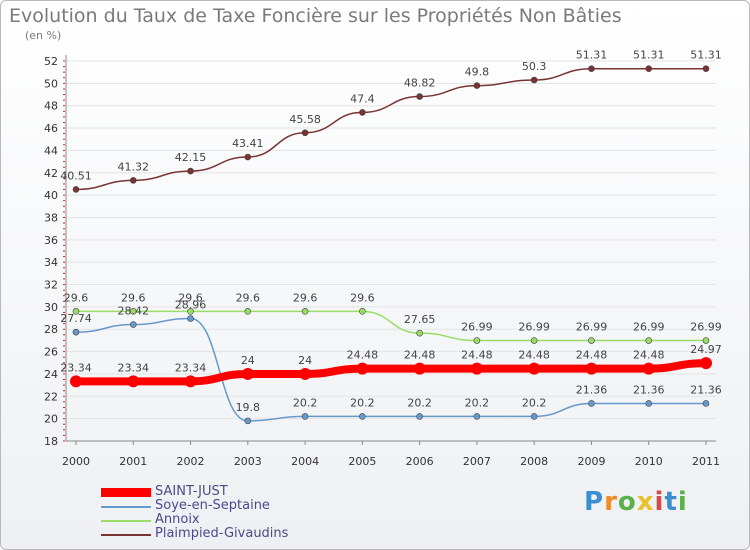 The image size is (750, 550). I want to click on legend-label: Soye-en-Septaine, so click(212, 505).